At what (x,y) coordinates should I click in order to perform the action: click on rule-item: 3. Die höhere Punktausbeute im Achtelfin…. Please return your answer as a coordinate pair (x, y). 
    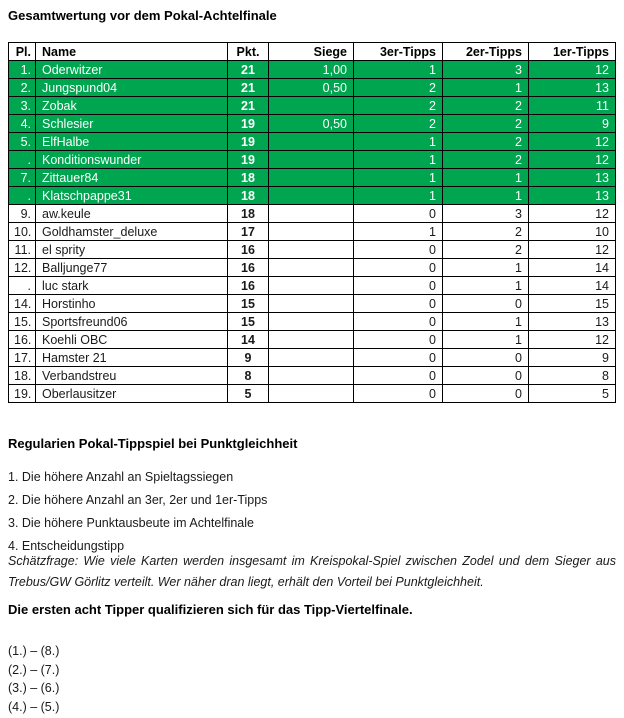
    Looking at the image, I should click on (131, 523).